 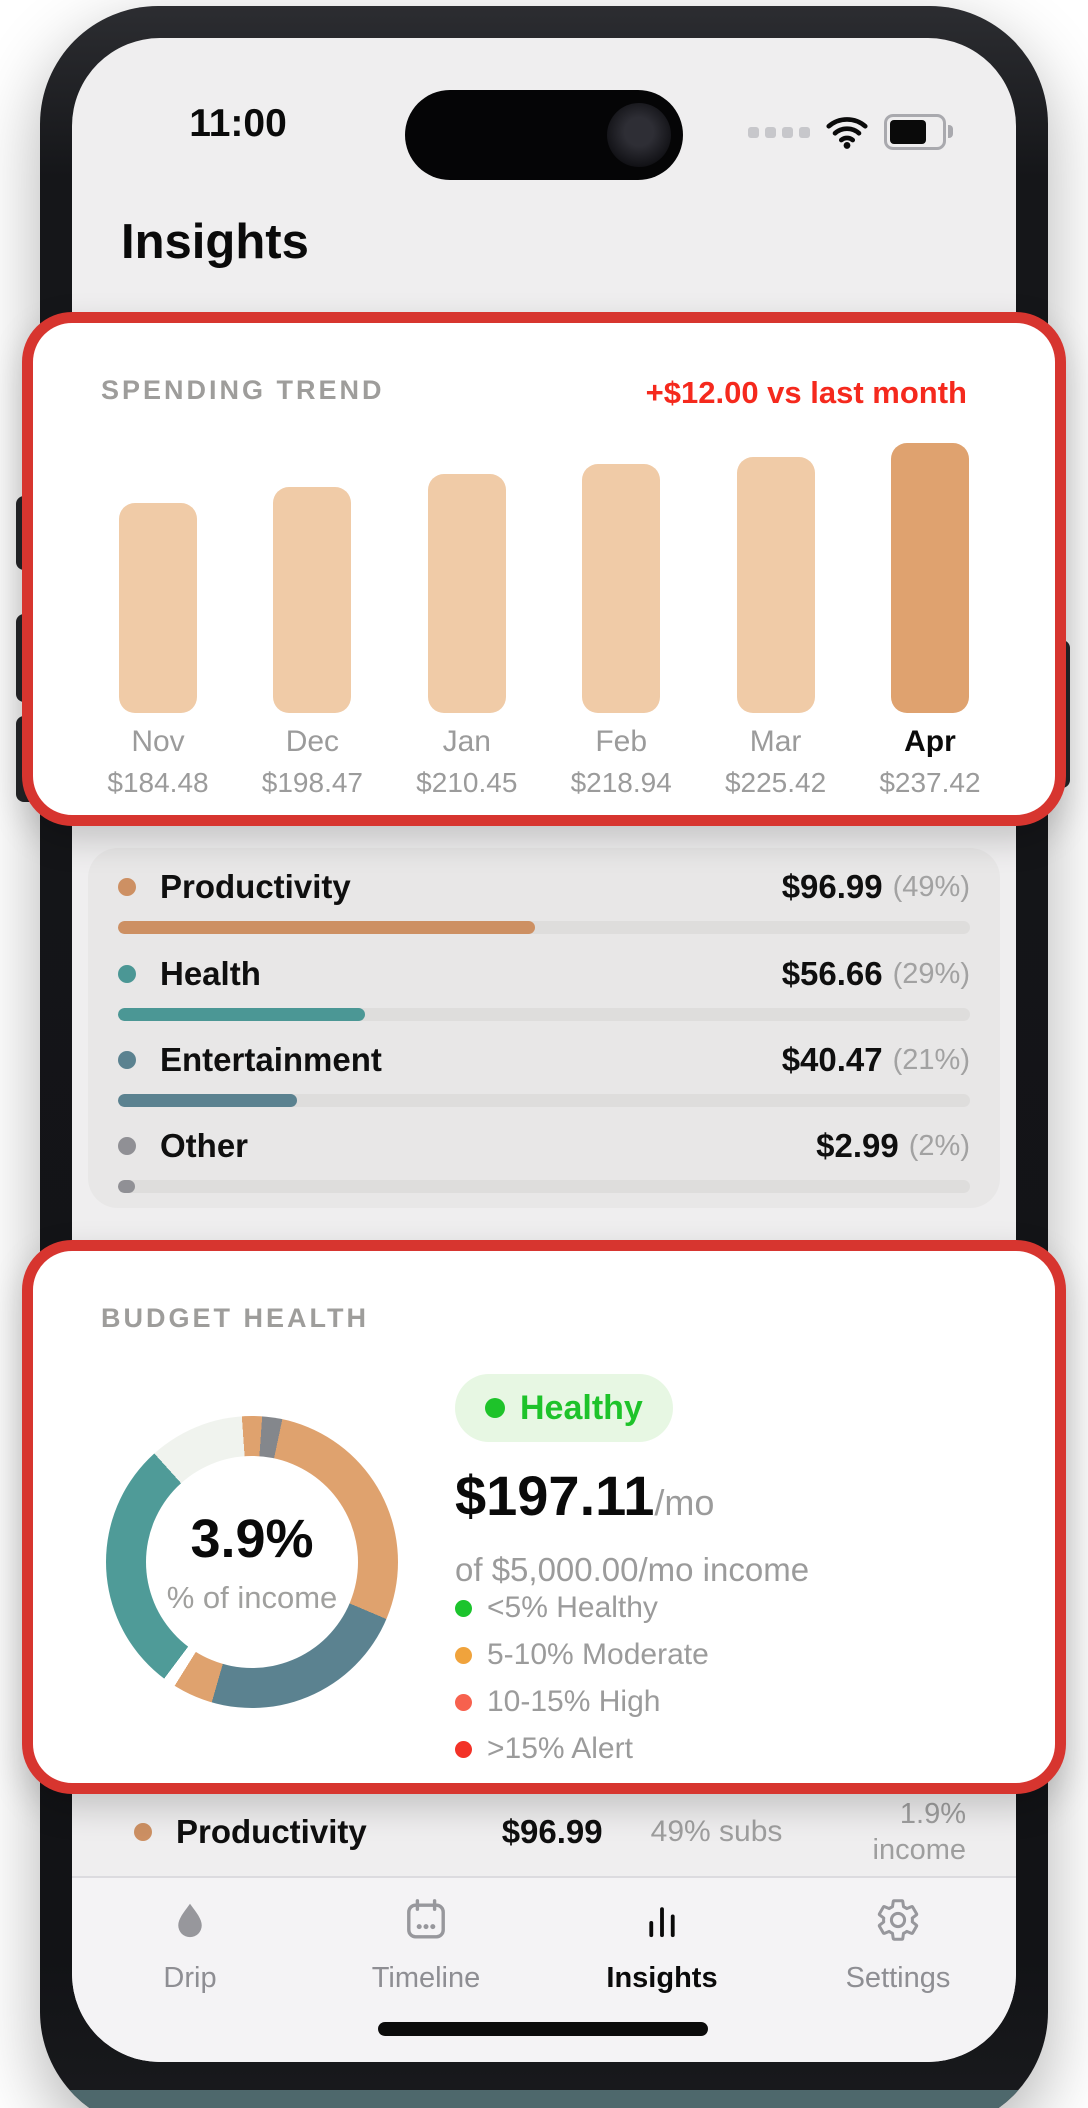 What do you see at coordinates (312, 741) in the screenshot?
I see `bar-month-label: Dec` at bounding box center [312, 741].